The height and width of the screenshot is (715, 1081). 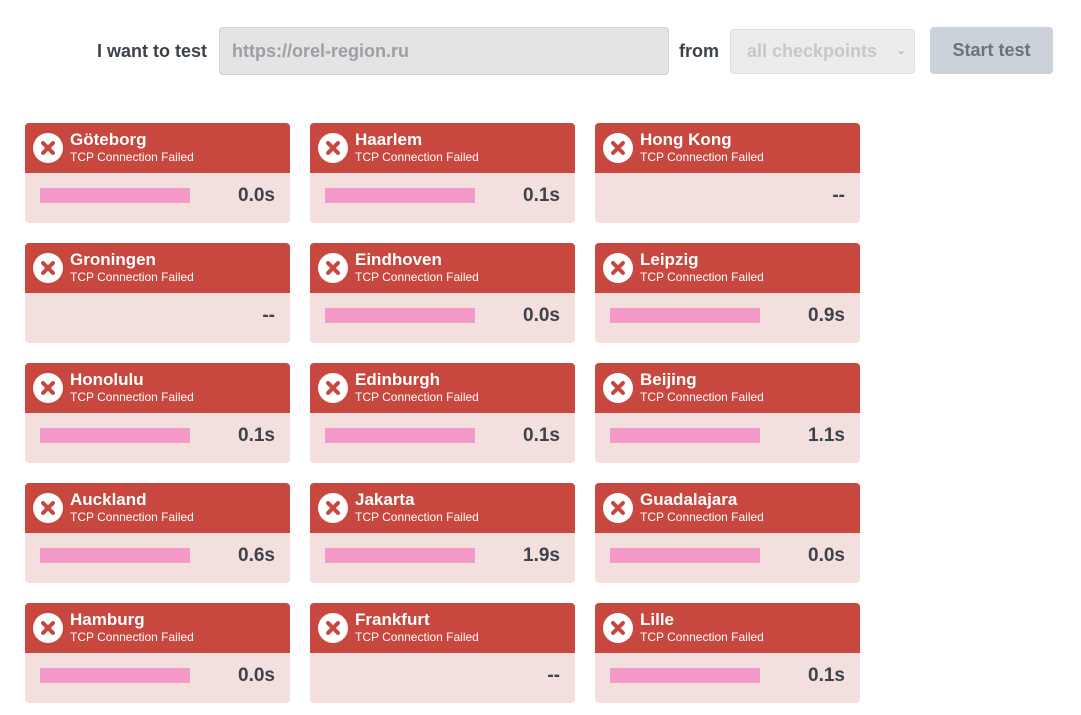 What do you see at coordinates (108, 139) in the screenshot?
I see `city-name: Göteborg` at bounding box center [108, 139].